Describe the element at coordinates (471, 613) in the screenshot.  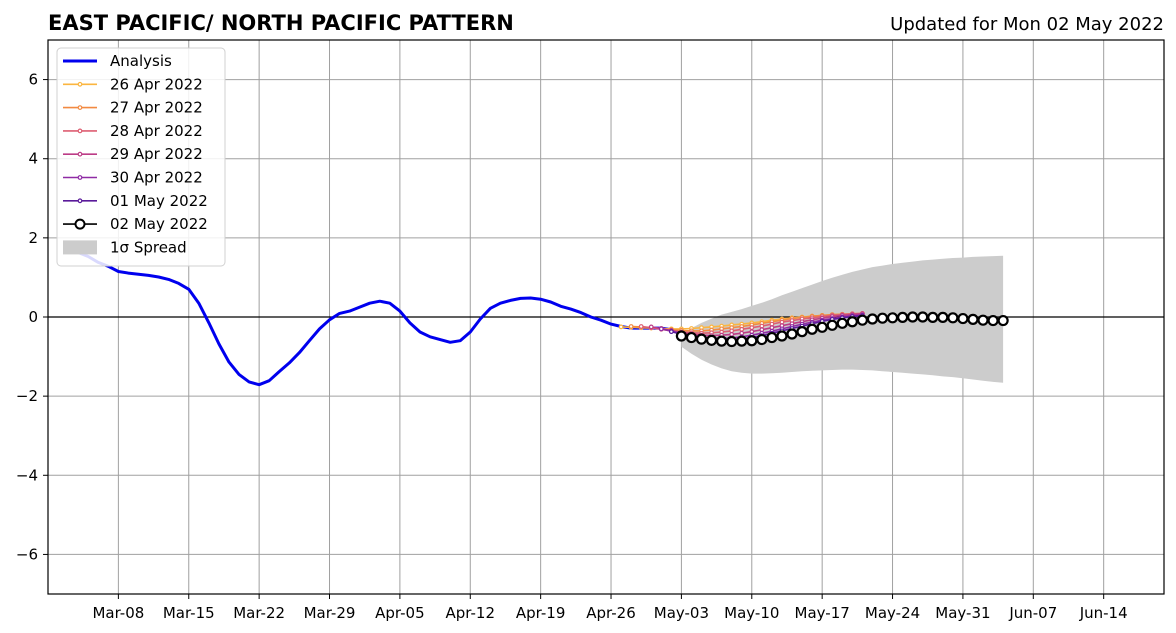
I see `x-tick-label: Apr-12` at that location.